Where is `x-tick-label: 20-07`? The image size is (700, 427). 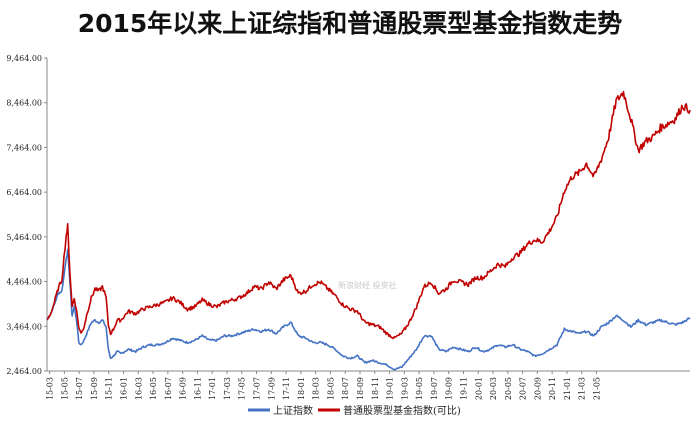
x-tick-label: 20-07 is located at coordinates (523, 388).